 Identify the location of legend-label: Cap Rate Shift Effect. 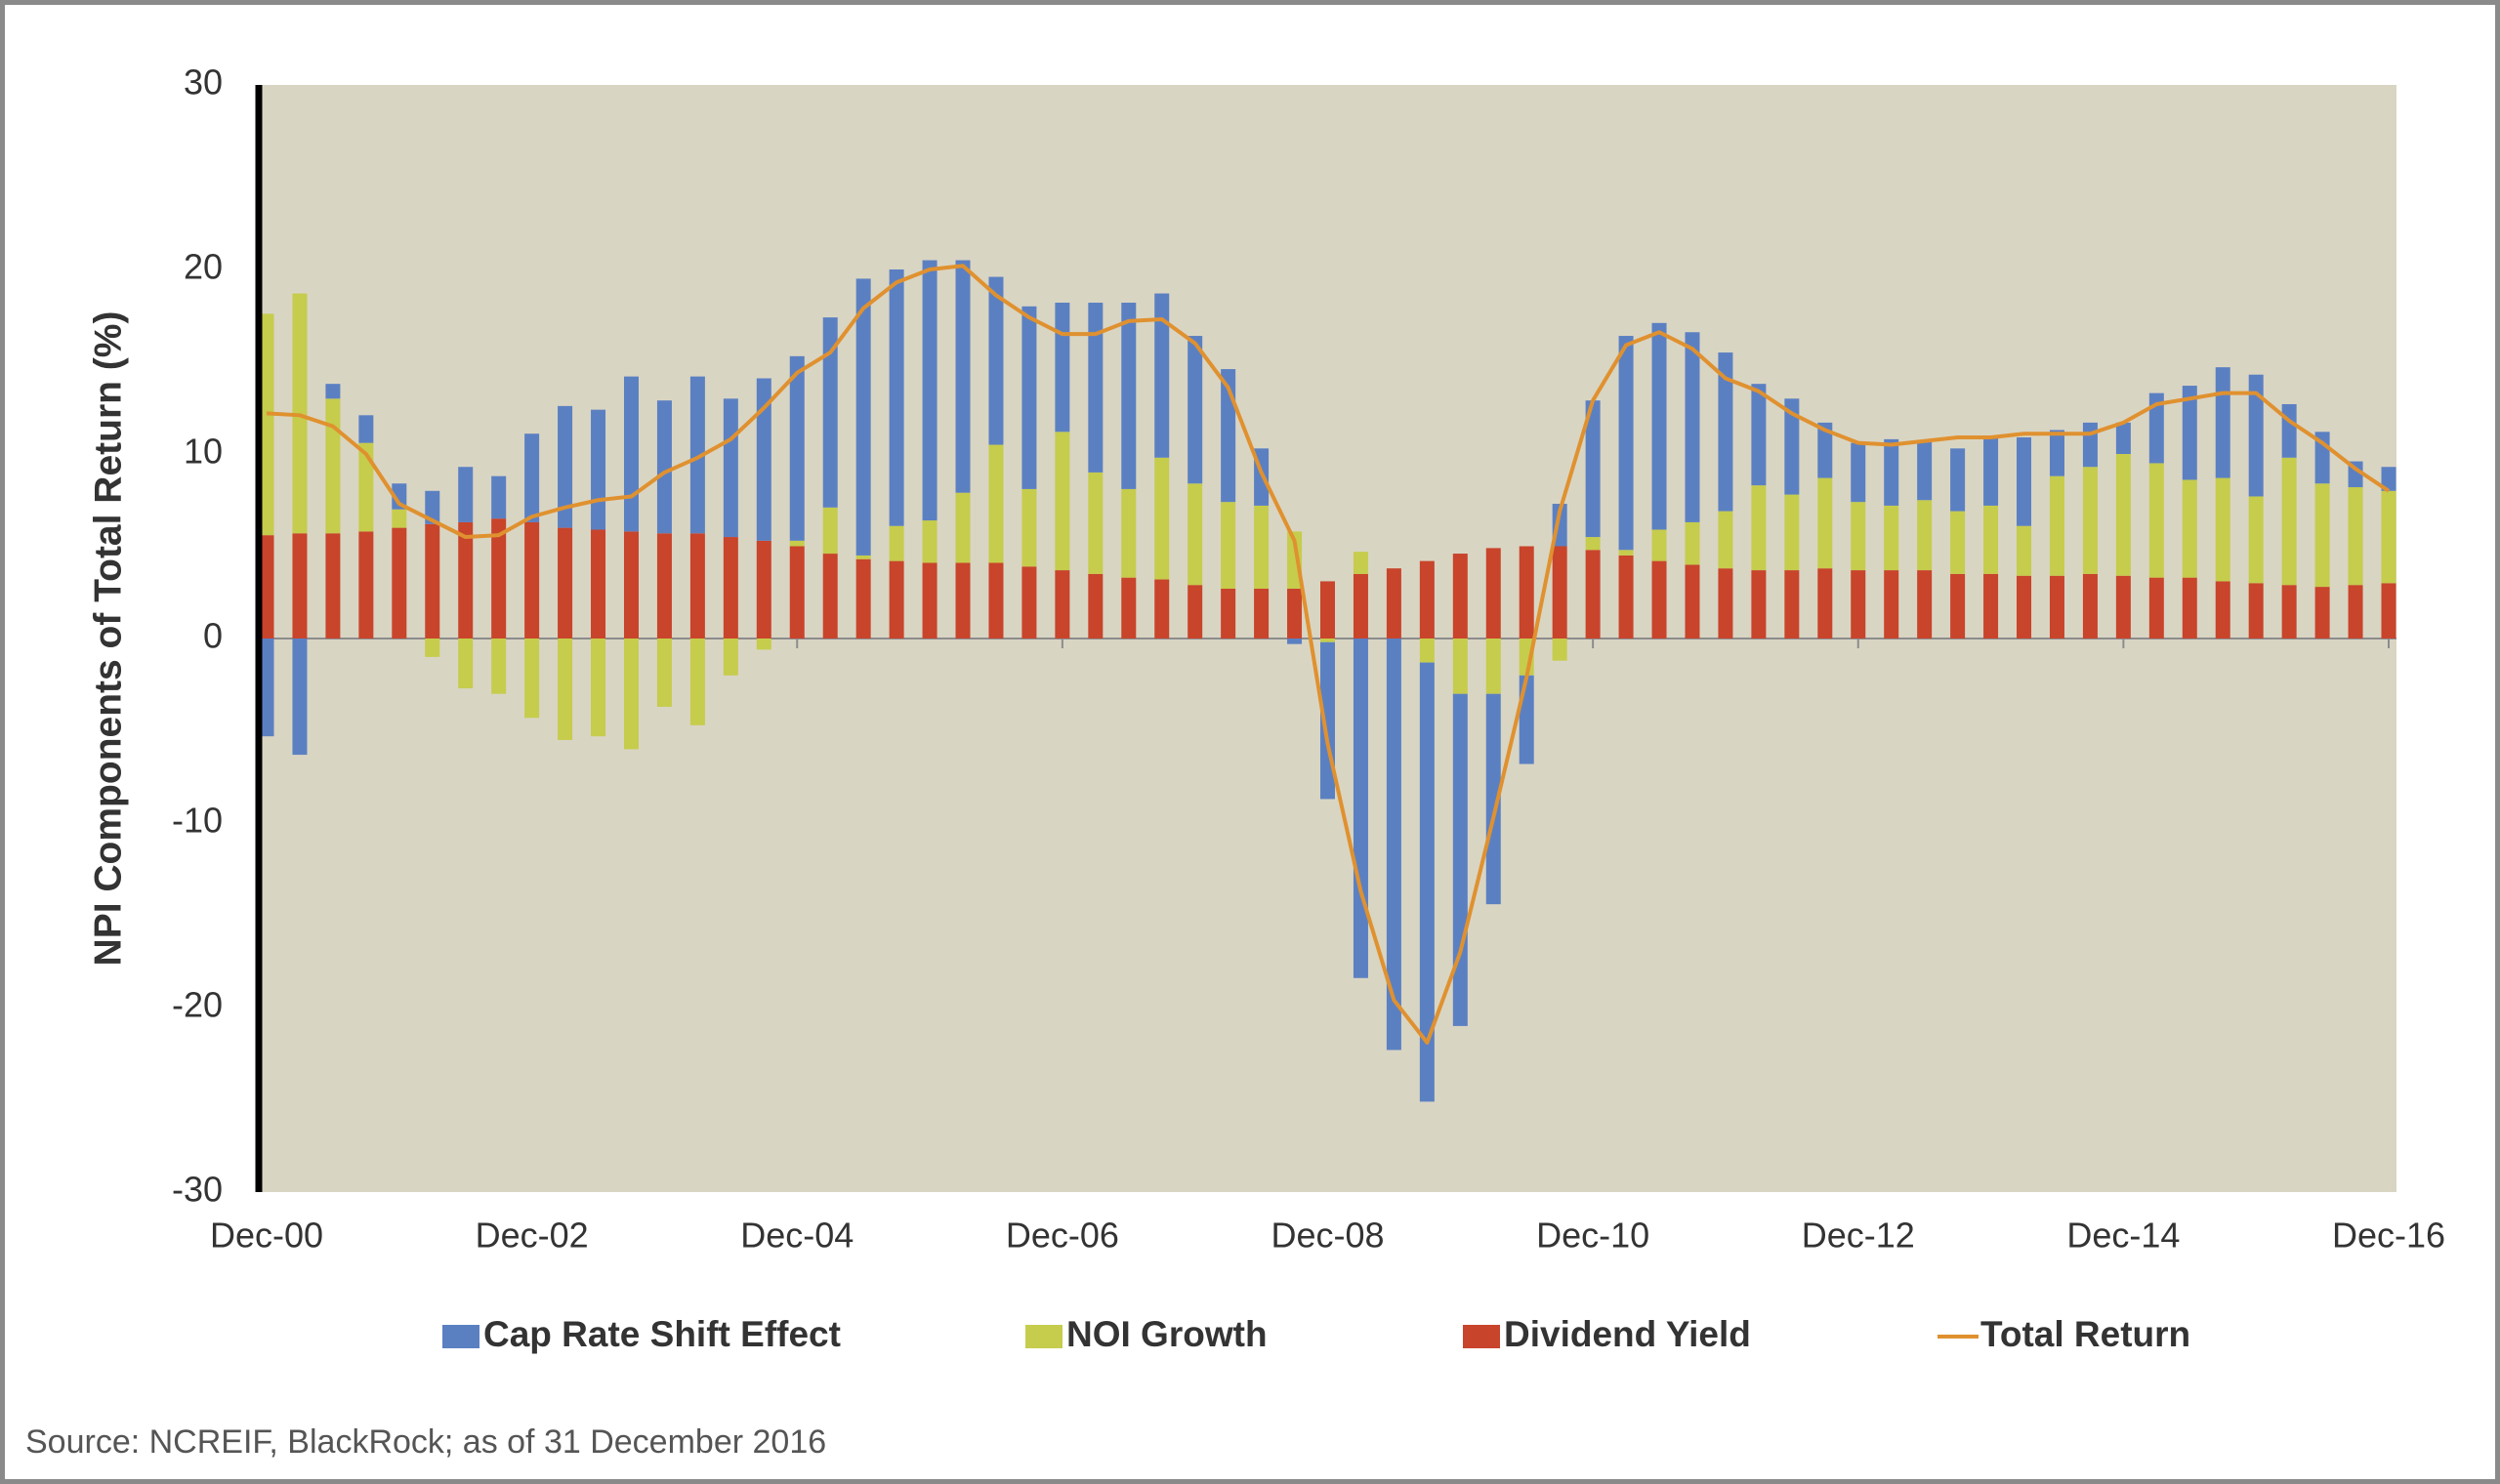
(662, 1334).